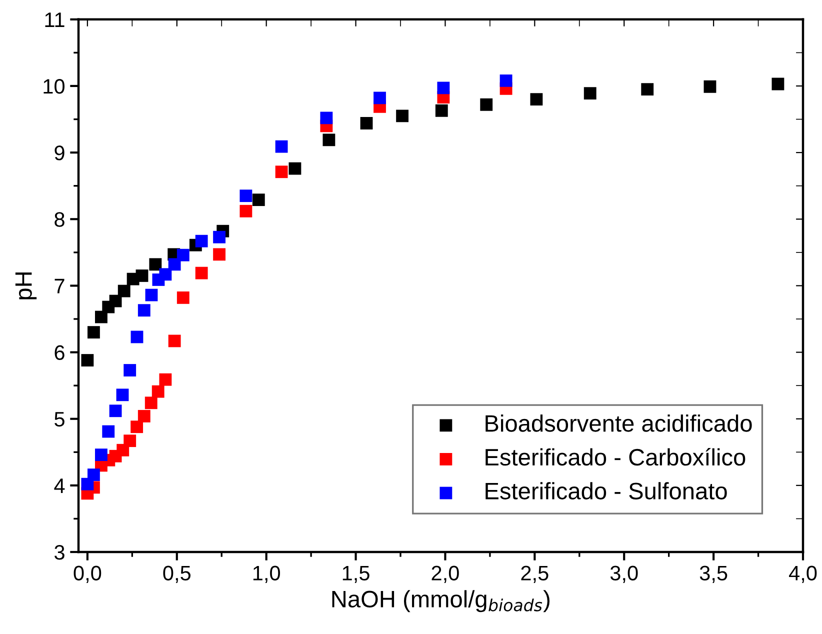 The width and height of the screenshot is (822, 634). Describe the element at coordinates (59, 352) in the screenshot. I see `y-tick-label: 6` at that location.